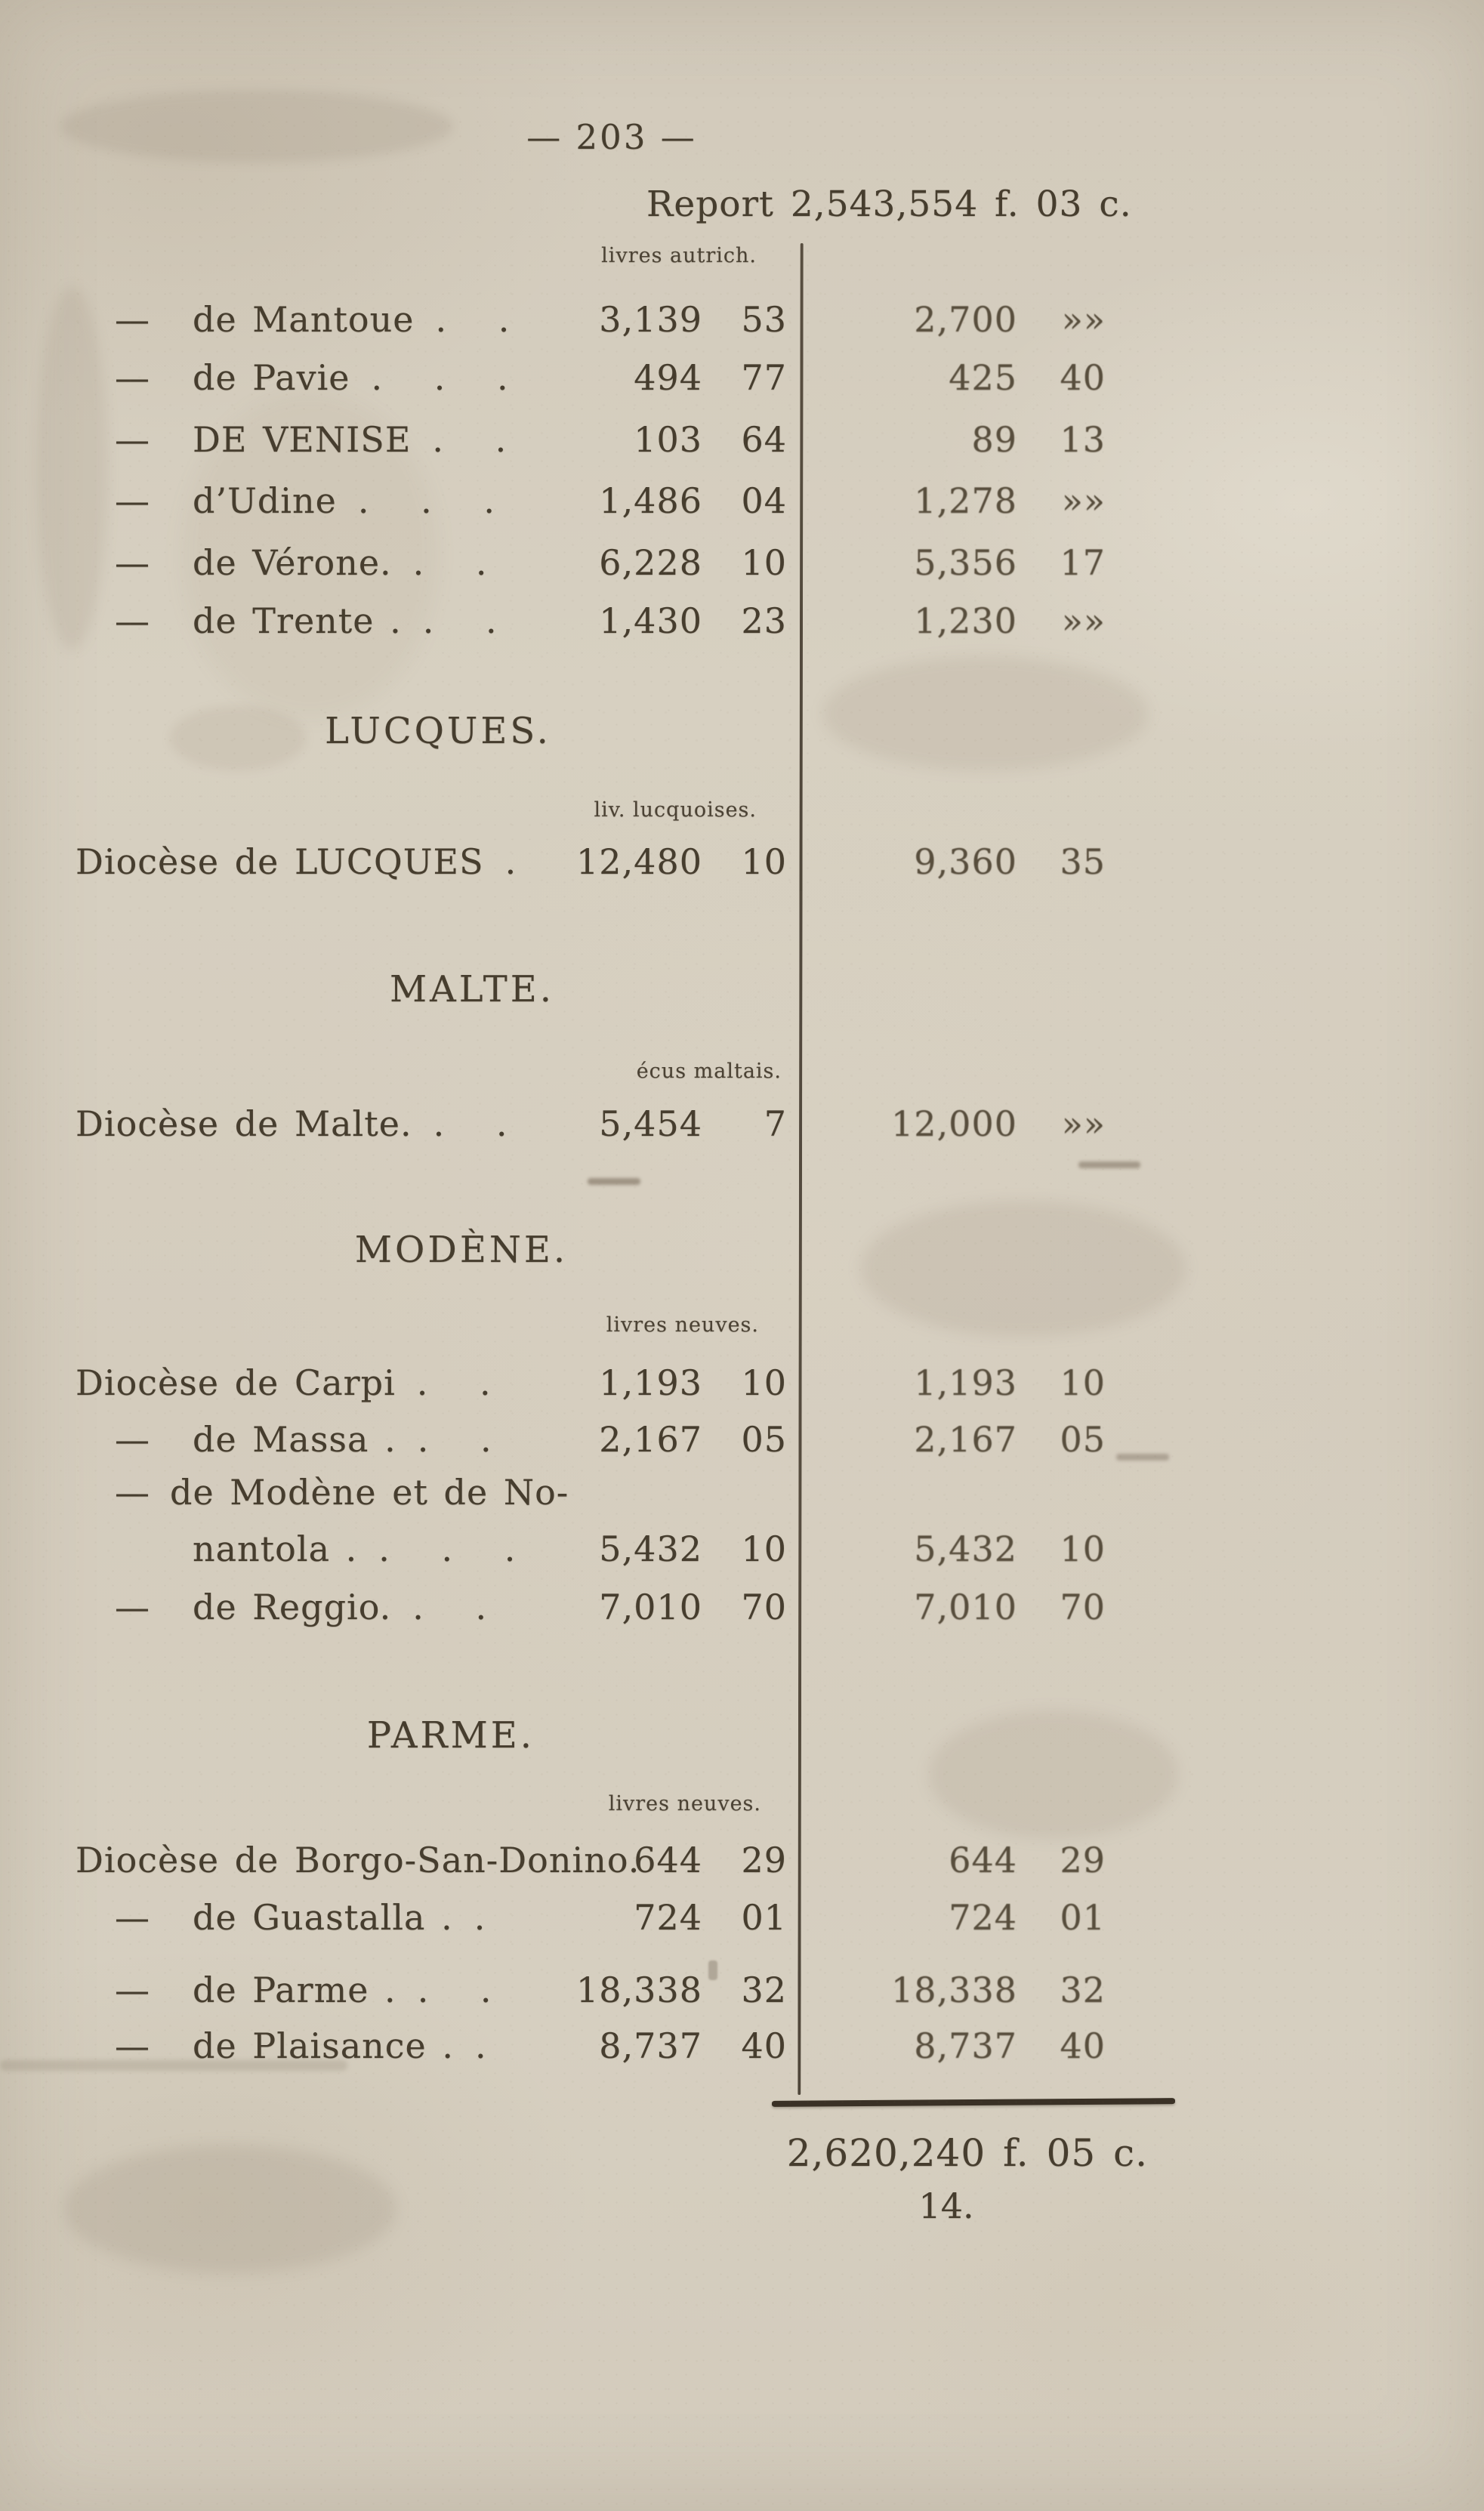 The height and width of the screenshot is (2511, 1484). I want to click on page-number: — 203 —, so click(611, 137).